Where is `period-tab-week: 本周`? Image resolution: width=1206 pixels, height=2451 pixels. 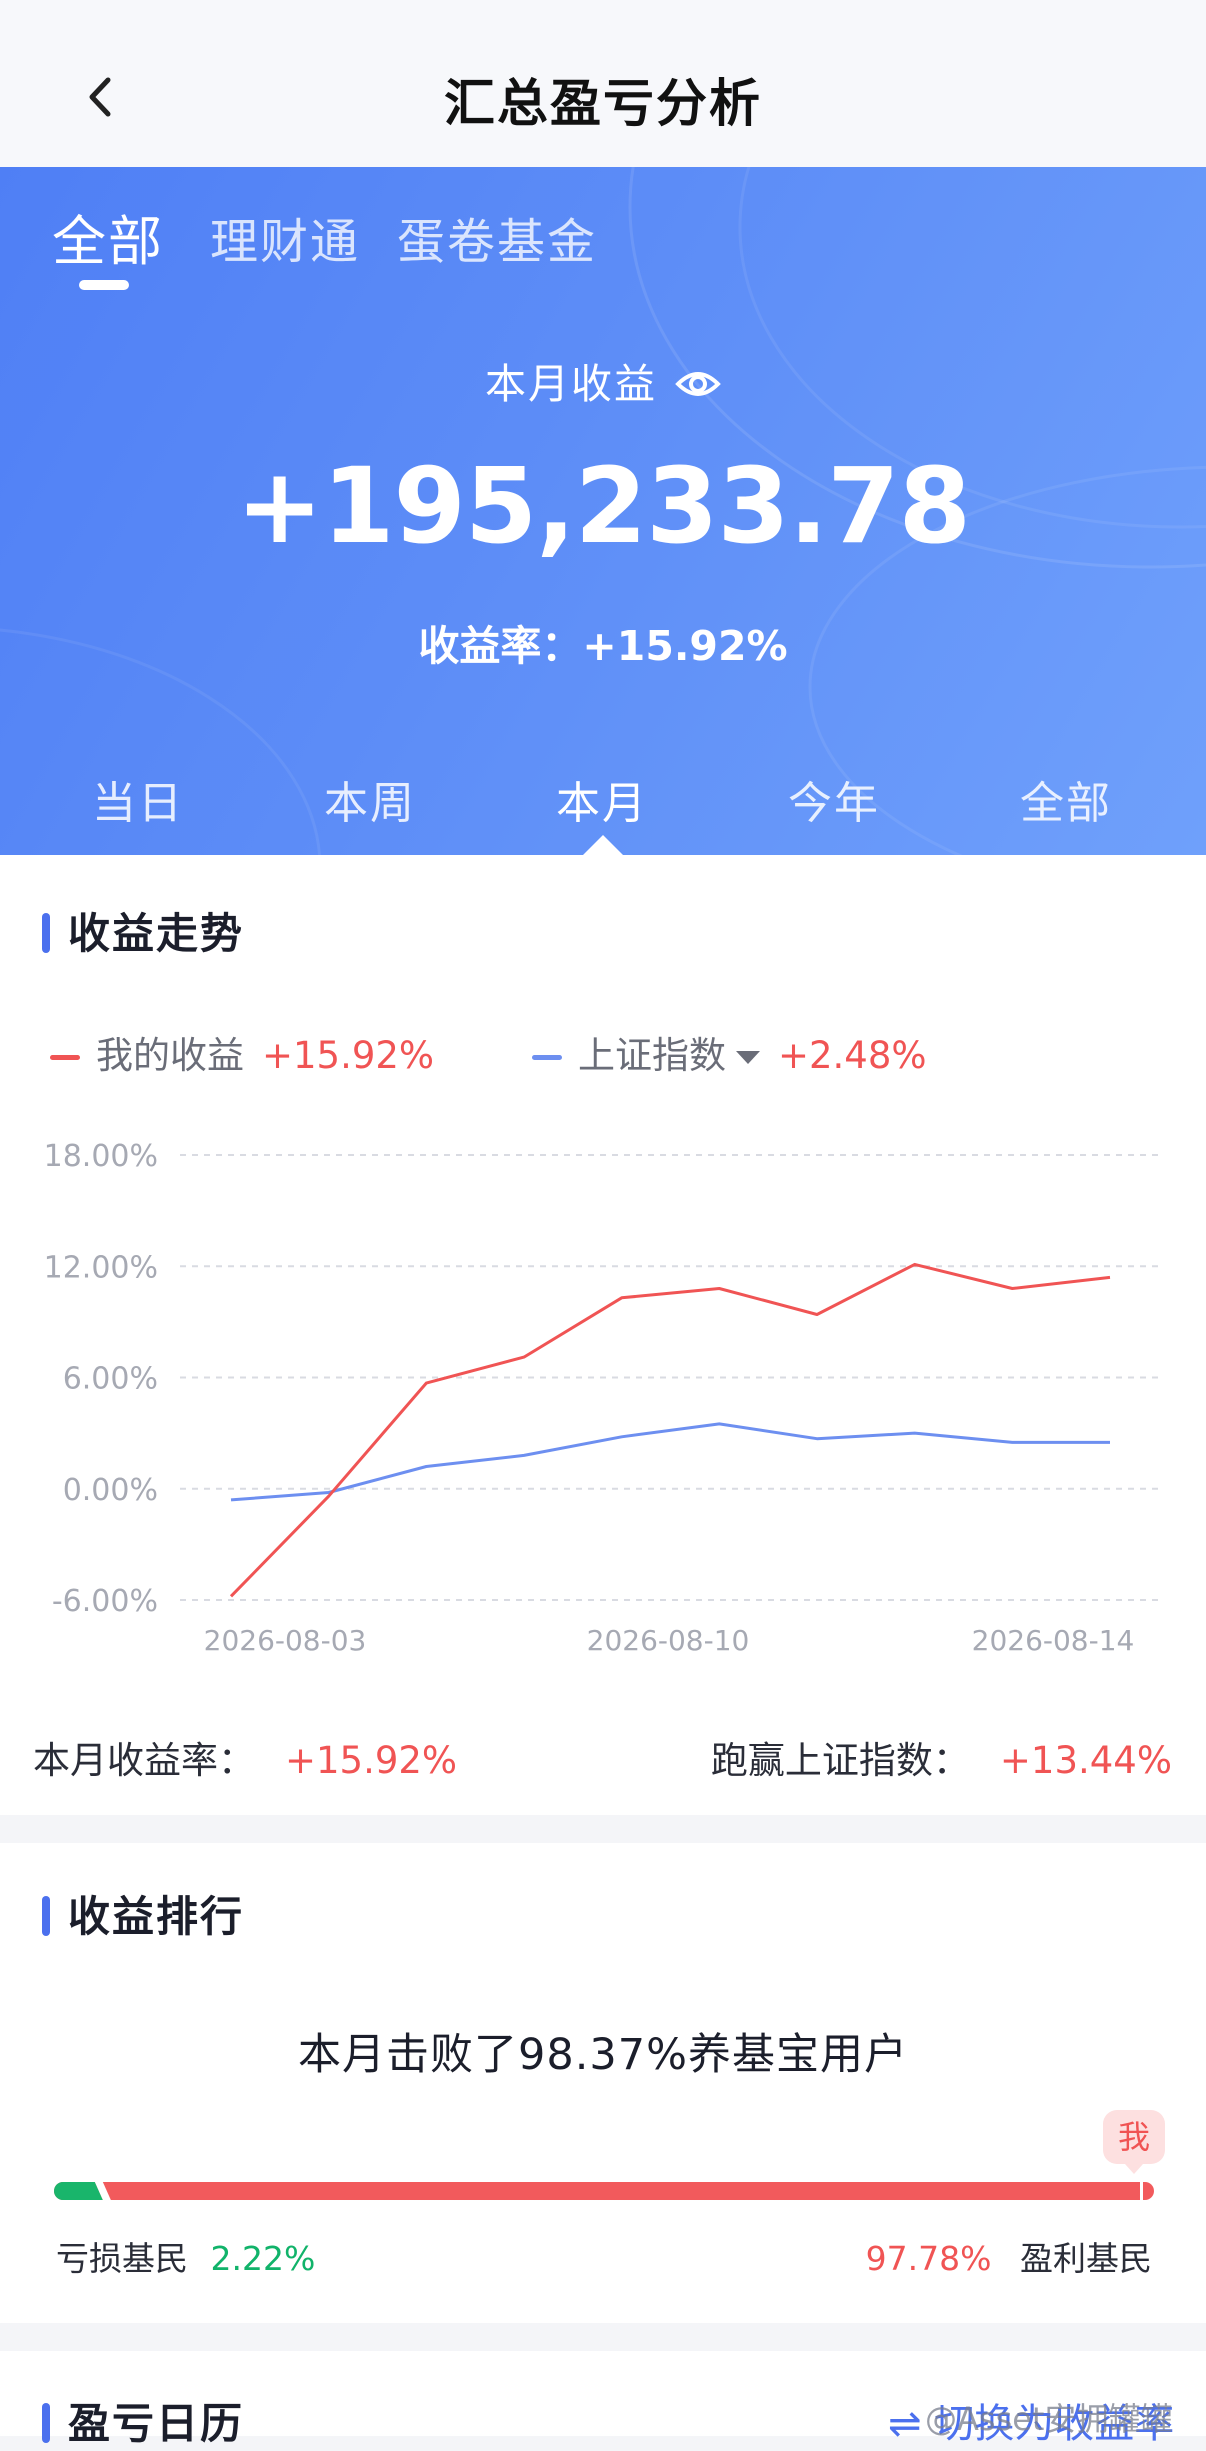 period-tab-week: 本周 is located at coordinates (370, 803).